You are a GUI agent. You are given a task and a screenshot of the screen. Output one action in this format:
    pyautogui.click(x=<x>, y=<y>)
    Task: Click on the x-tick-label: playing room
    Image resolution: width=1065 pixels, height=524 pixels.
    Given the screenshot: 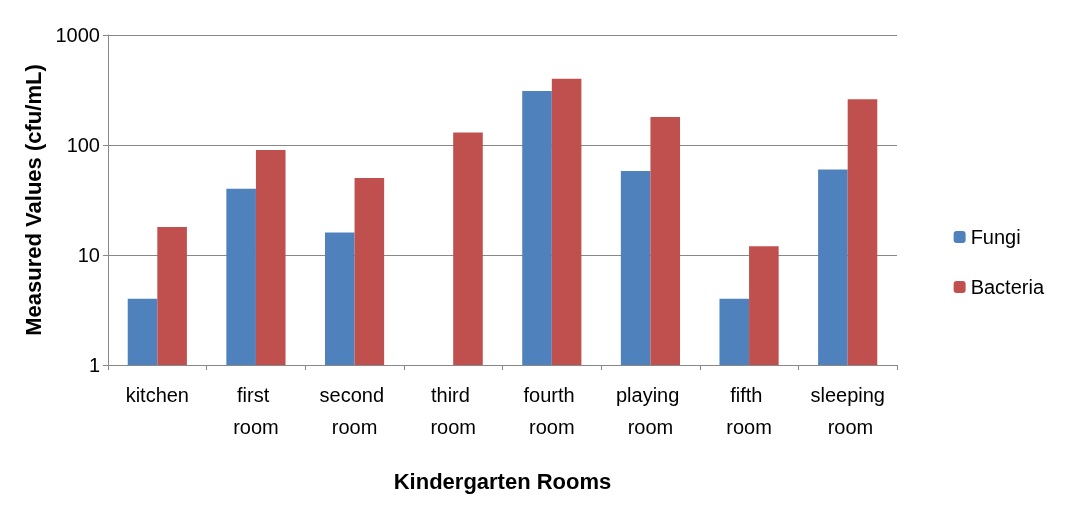 What is the action you would take?
    pyautogui.click(x=650, y=411)
    